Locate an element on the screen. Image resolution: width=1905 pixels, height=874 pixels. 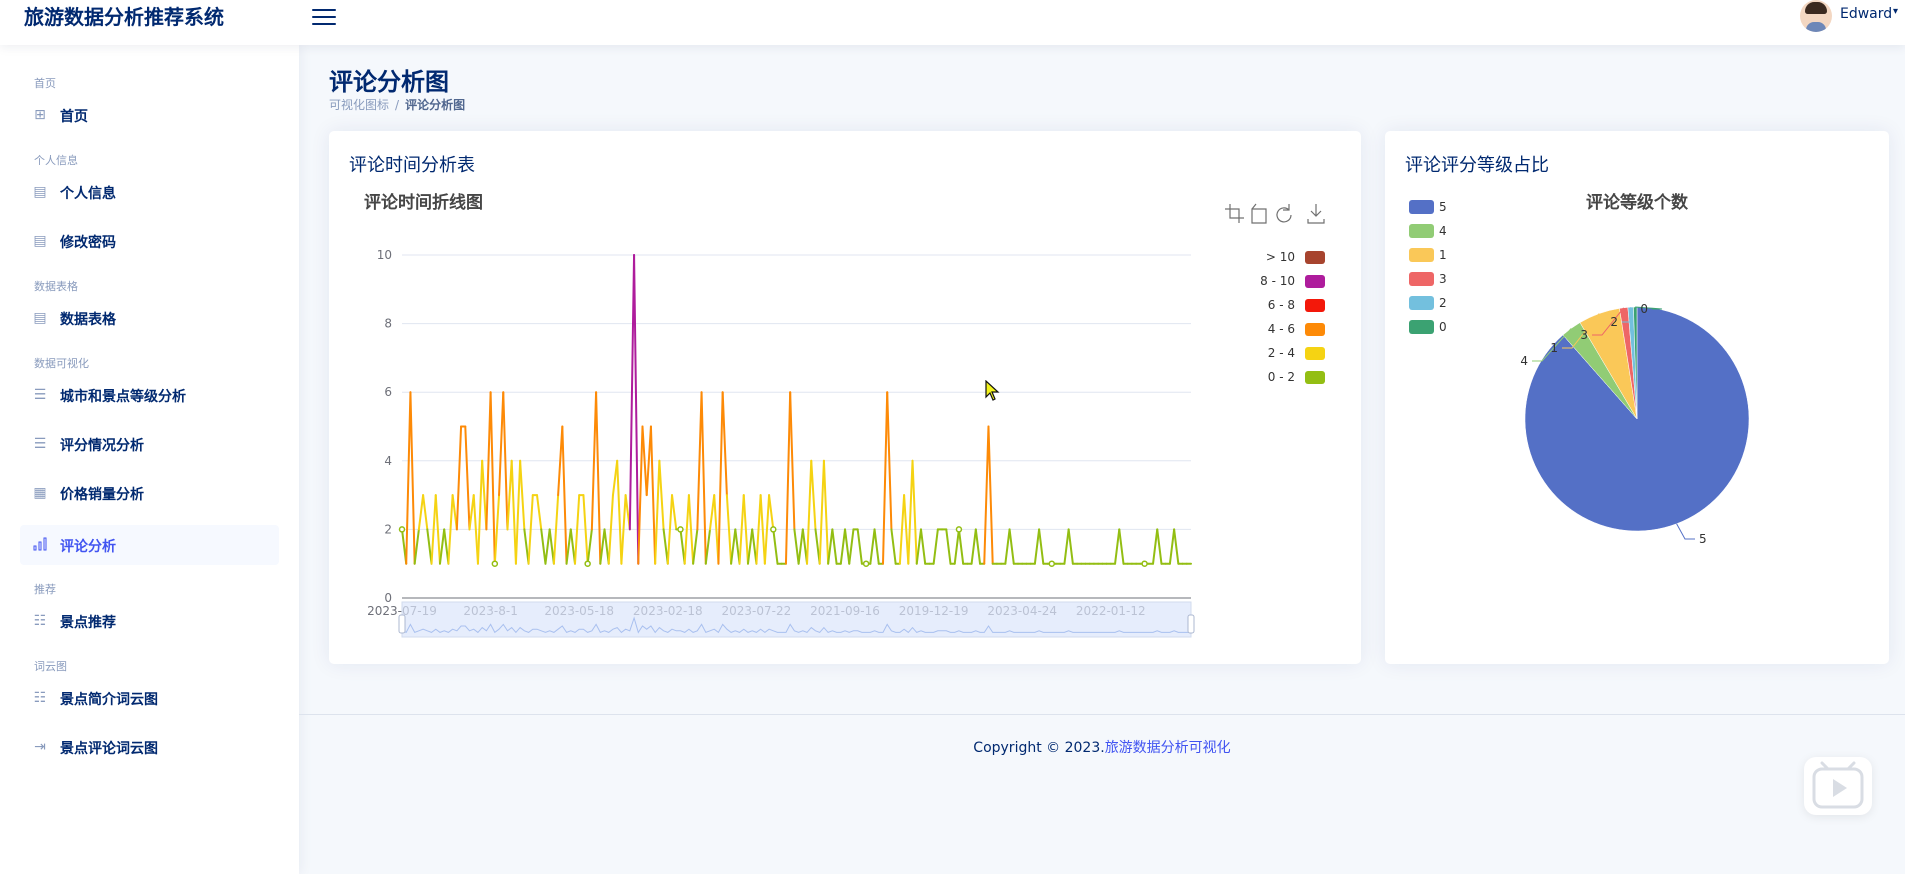
sidebar-item-label: 景点推荐 is located at coordinates (88, 623).